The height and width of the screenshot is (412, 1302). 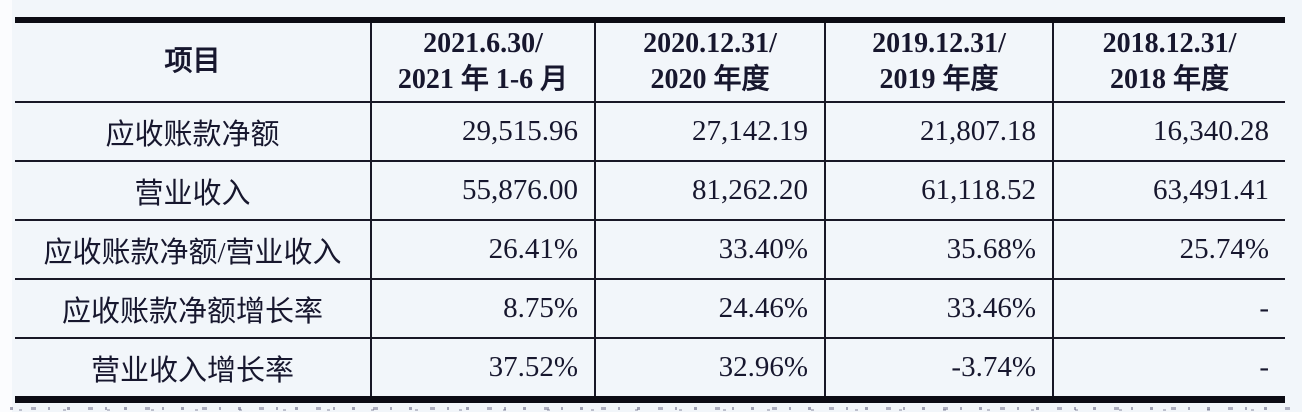 I want to click on header-period-line1: 2021.6.30/, so click(x=483, y=43).